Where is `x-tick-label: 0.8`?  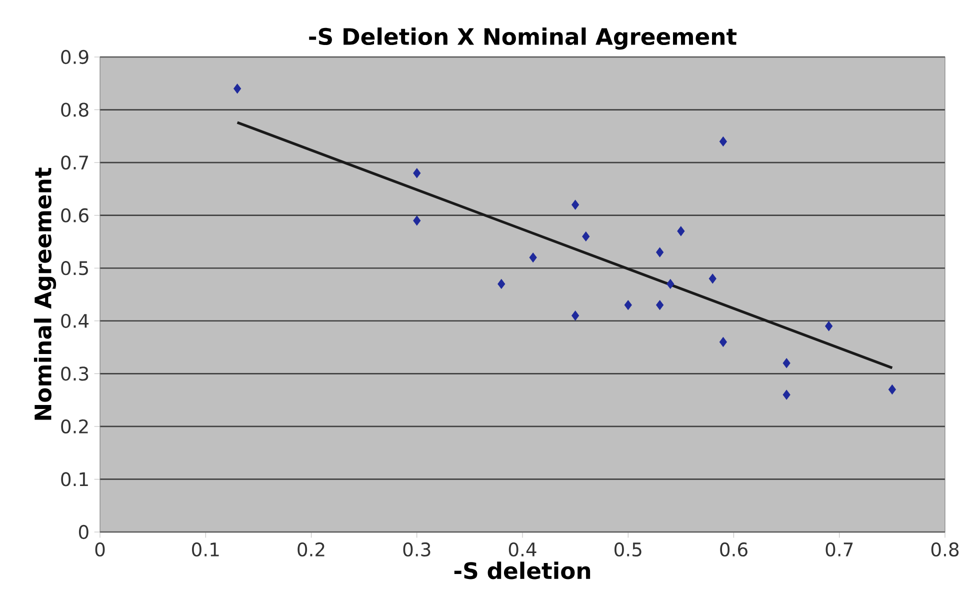
x-tick-label: 0.8 is located at coordinates (945, 549).